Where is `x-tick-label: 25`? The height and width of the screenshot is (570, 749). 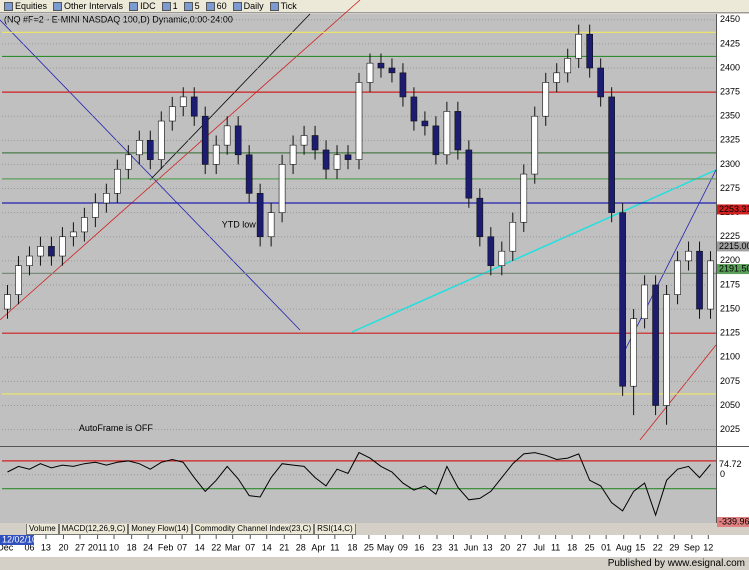
x-tick-label: 25 is located at coordinates (369, 547).